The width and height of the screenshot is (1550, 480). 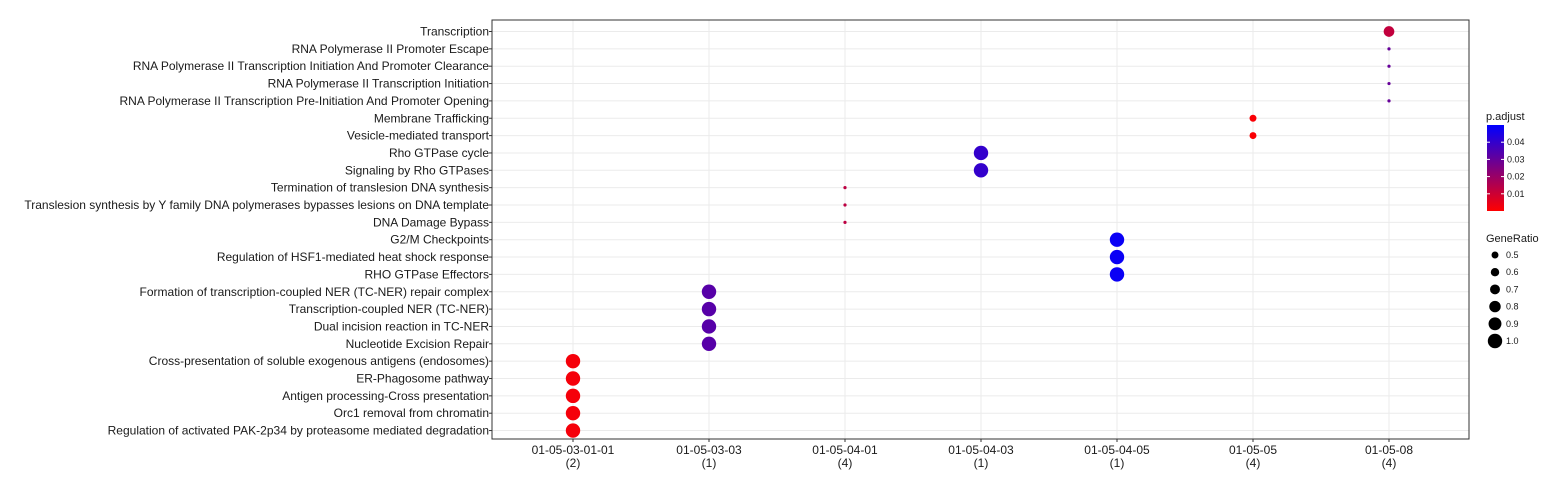 I want to click on color-legend-label: 0.02, so click(x=1516, y=177).